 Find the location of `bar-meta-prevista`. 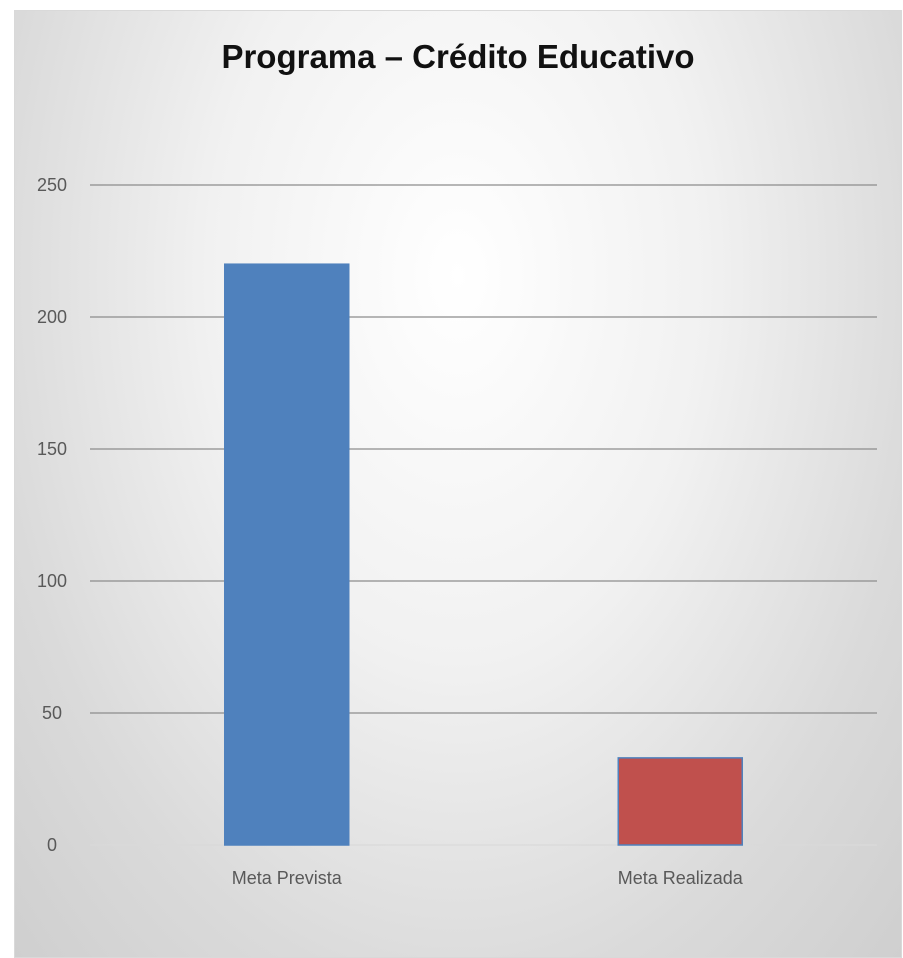

bar-meta-prevista is located at coordinates (287, 554).